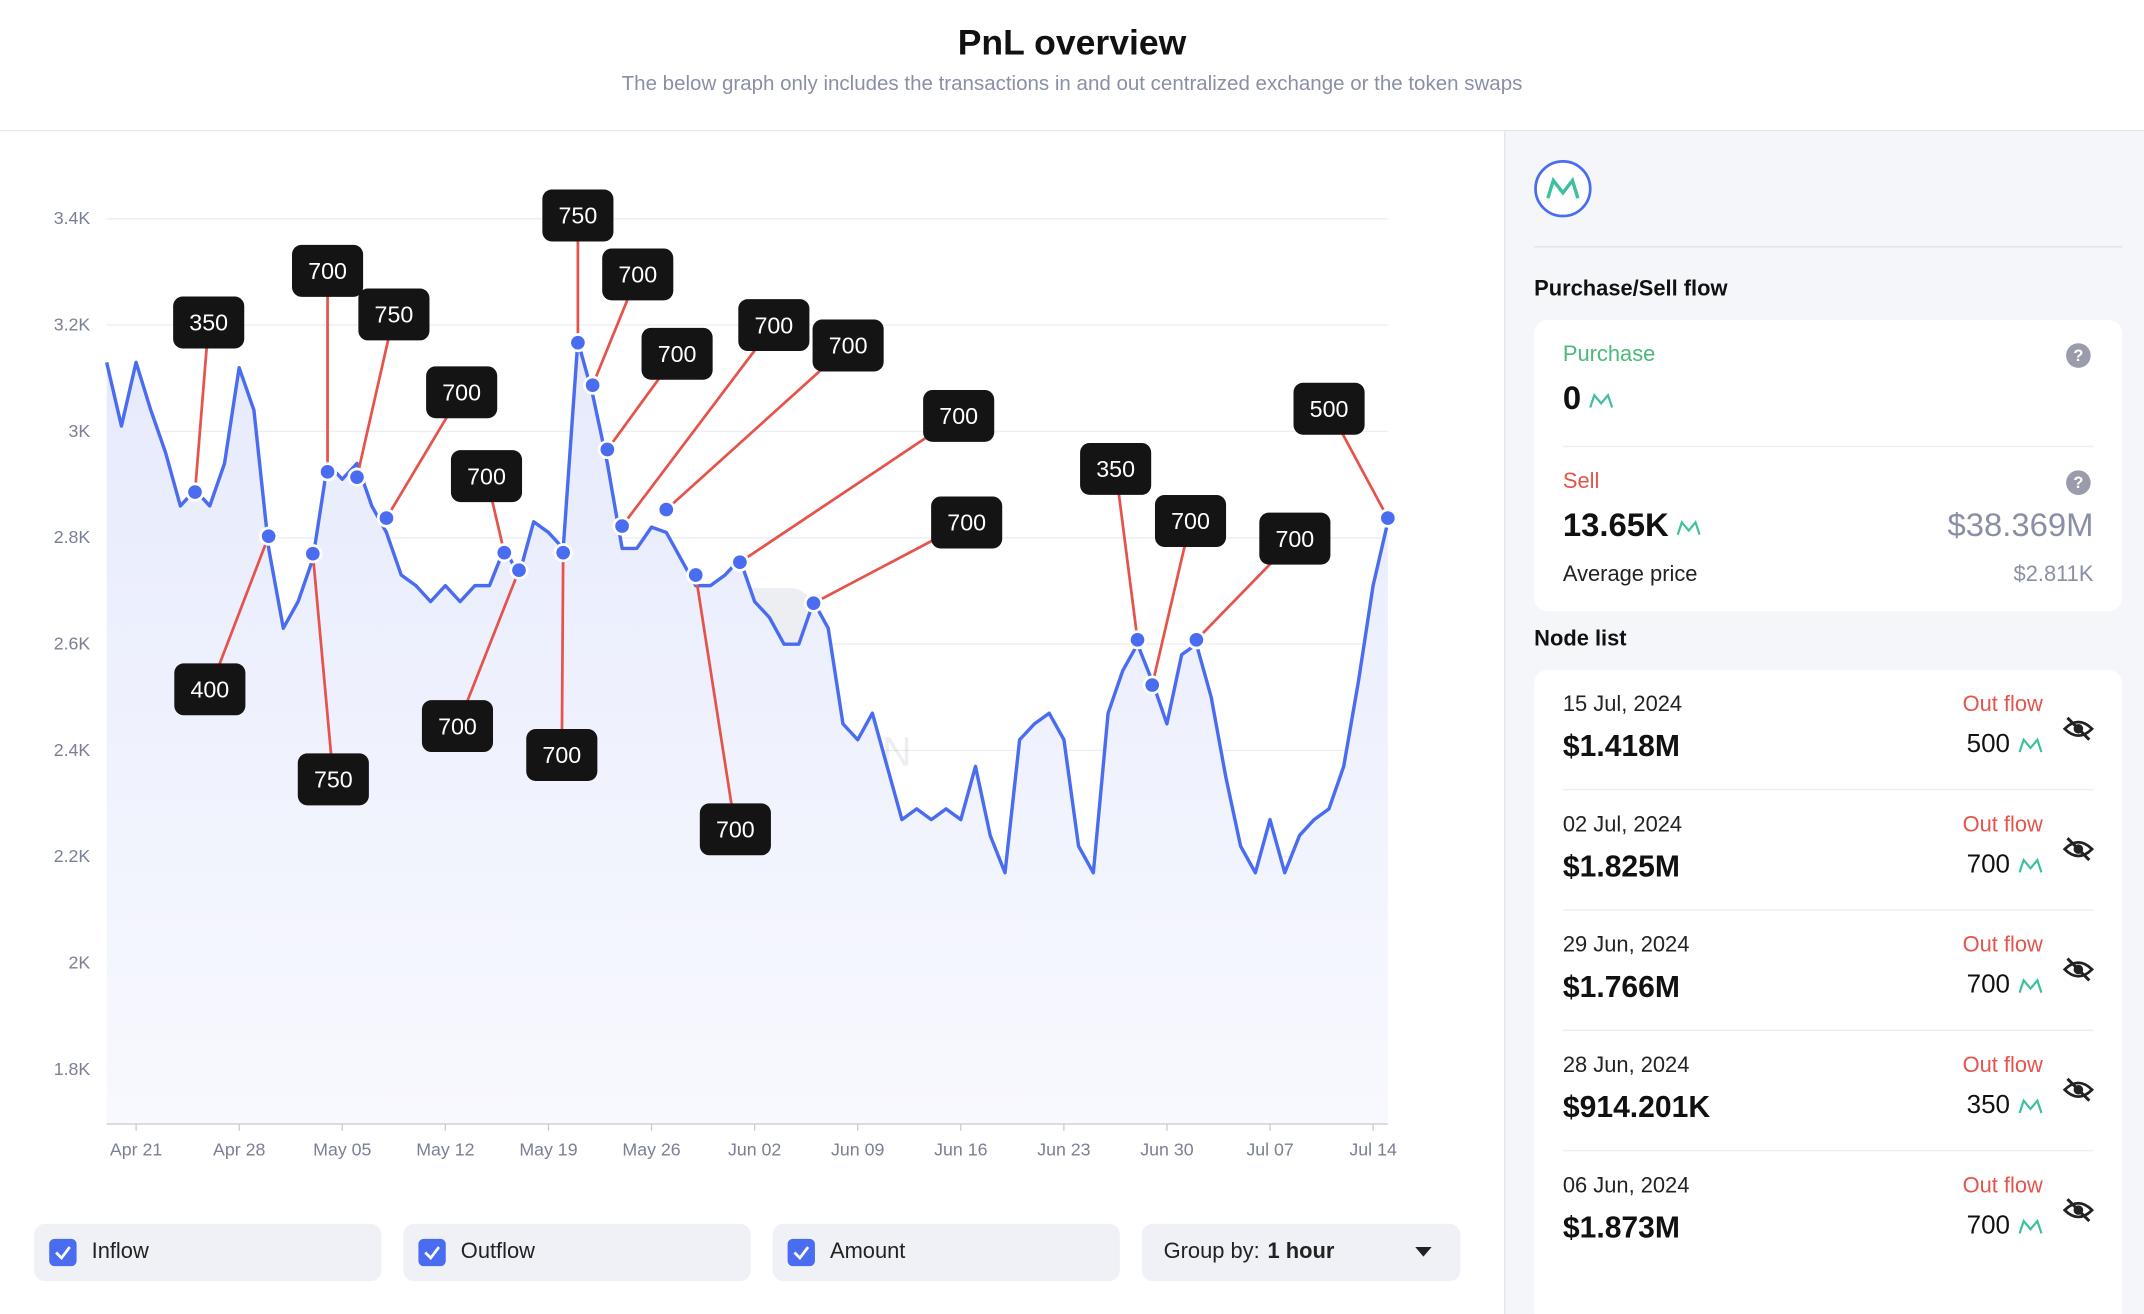  What do you see at coordinates (1072, 42) in the screenshot?
I see `page-title: PnL overview` at bounding box center [1072, 42].